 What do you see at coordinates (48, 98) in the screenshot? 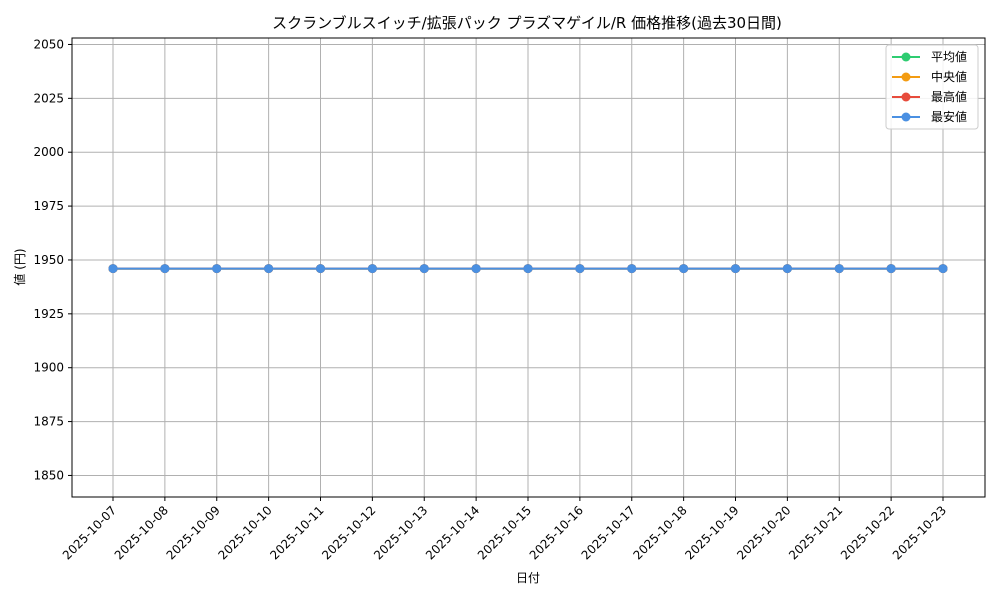
I see `y-tick-label: 2025` at bounding box center [48, 98].